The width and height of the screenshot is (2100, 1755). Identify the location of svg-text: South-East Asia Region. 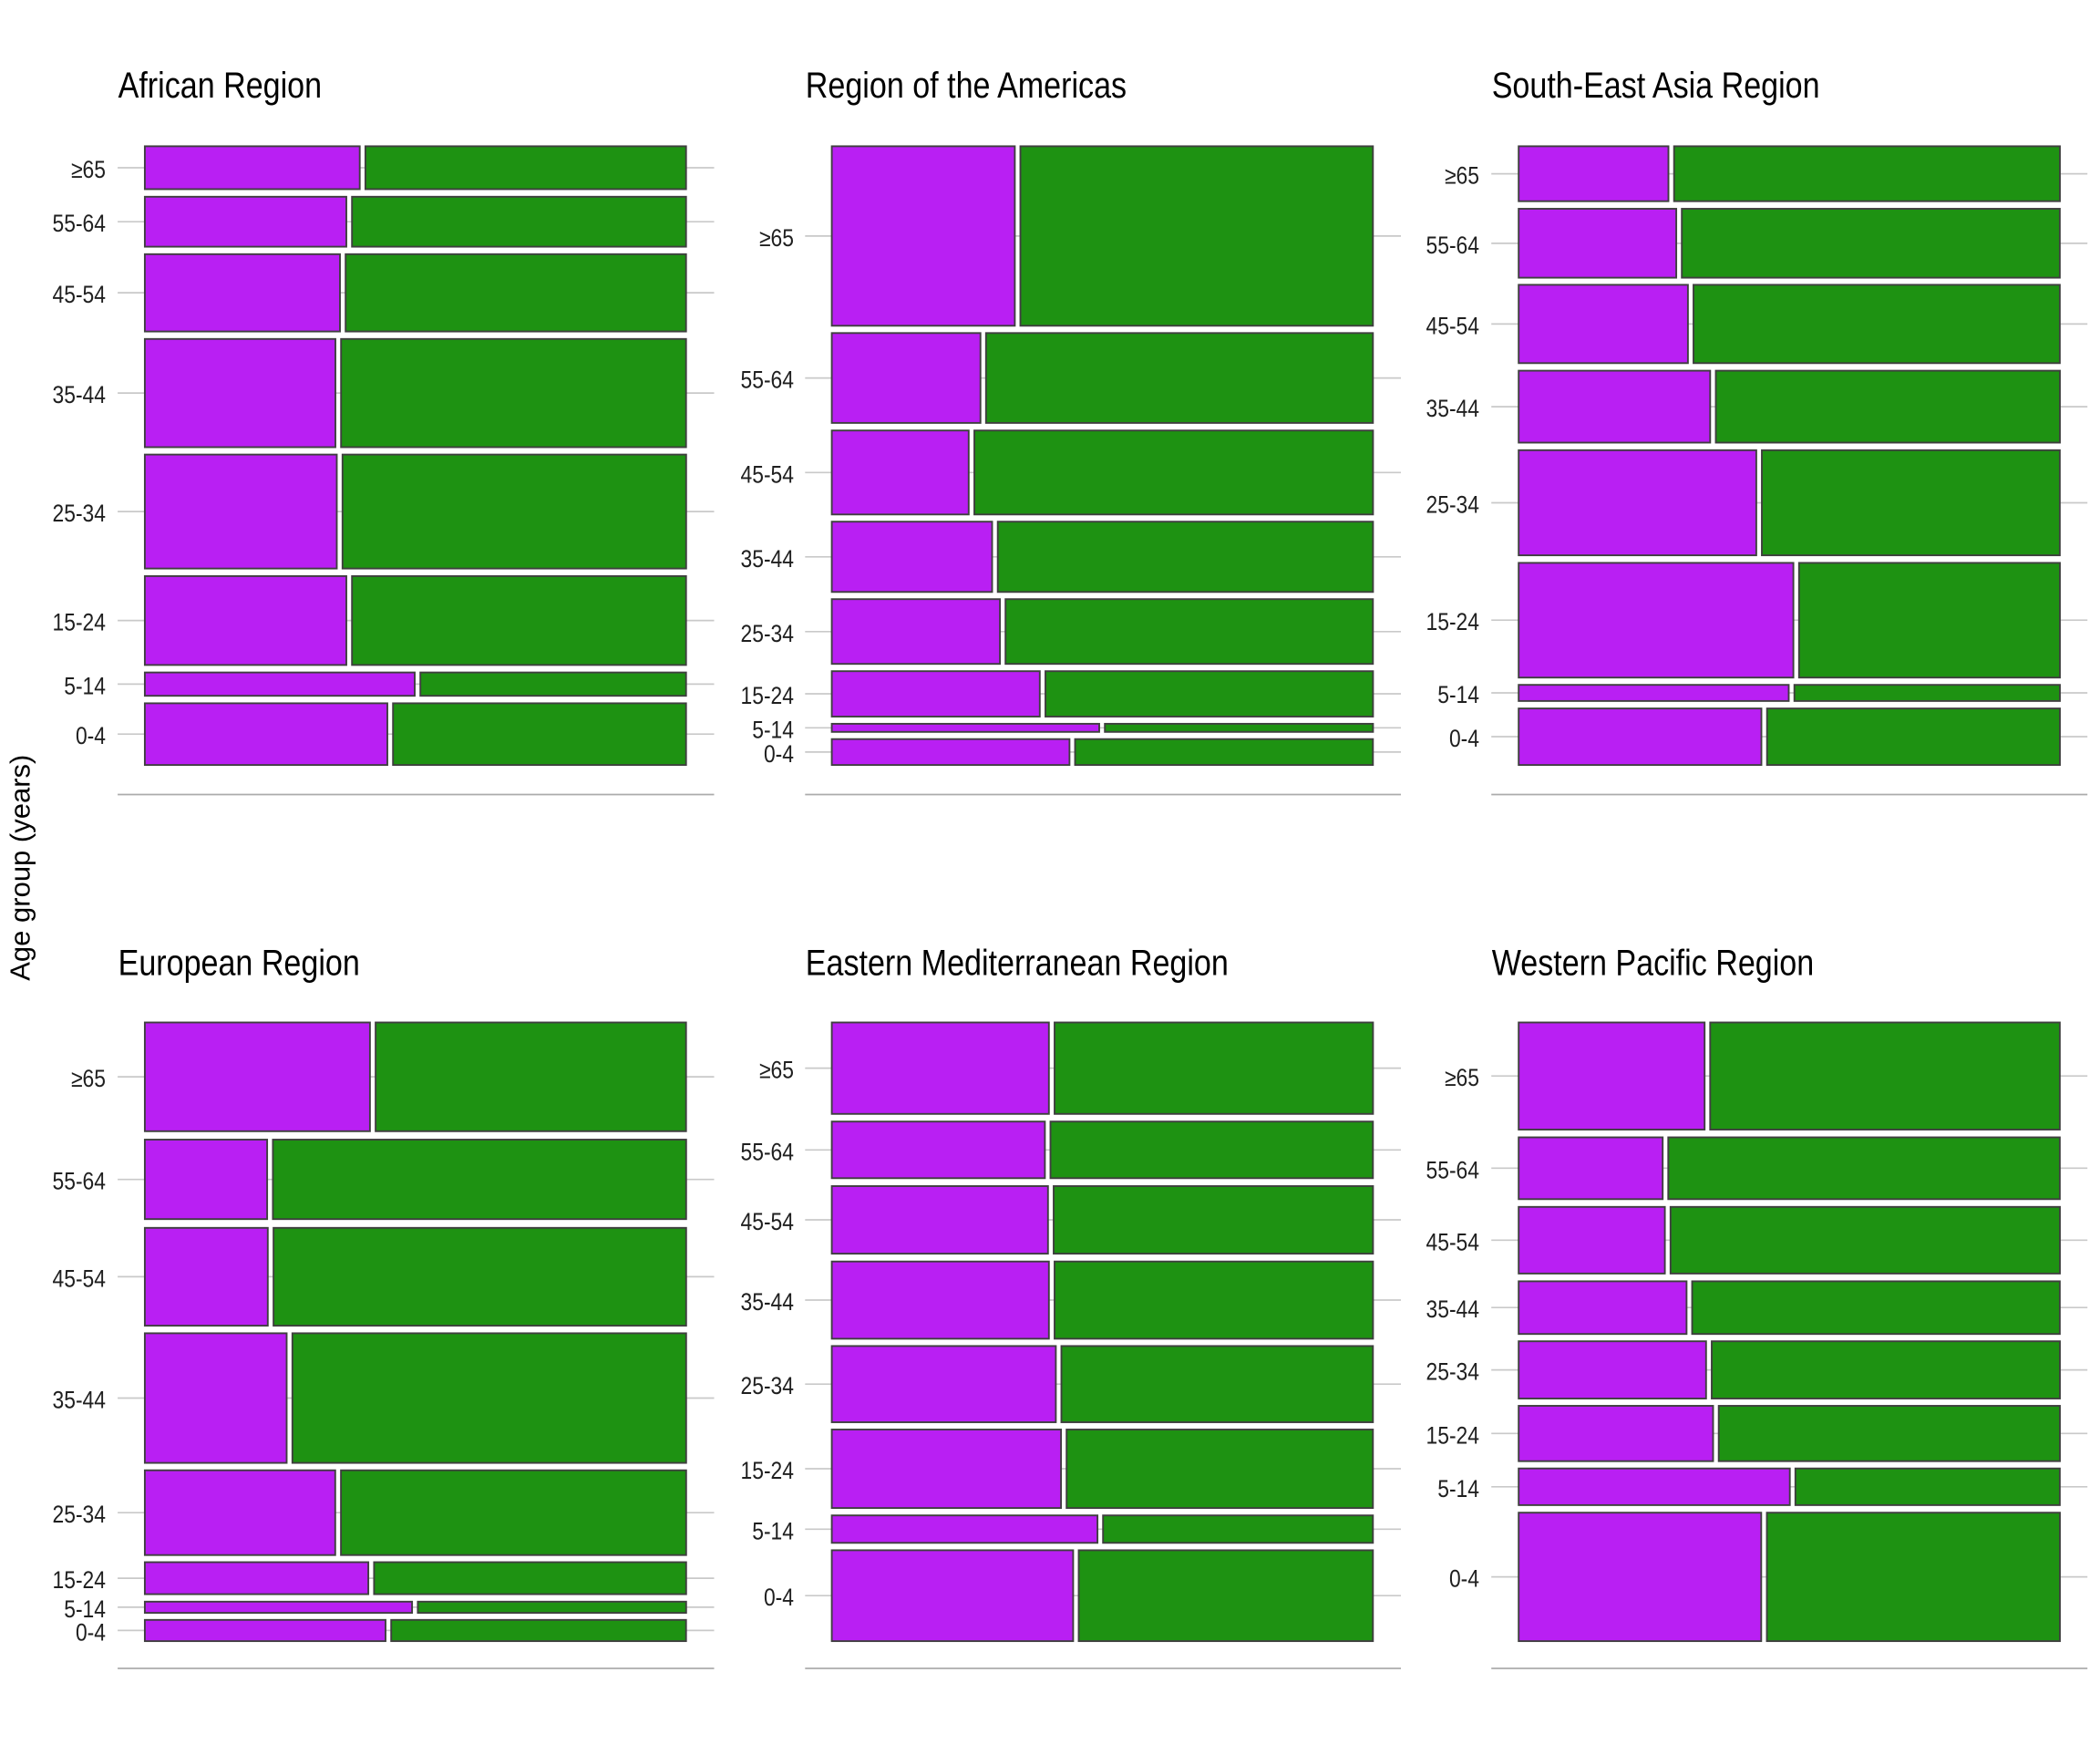
(1656, 86).